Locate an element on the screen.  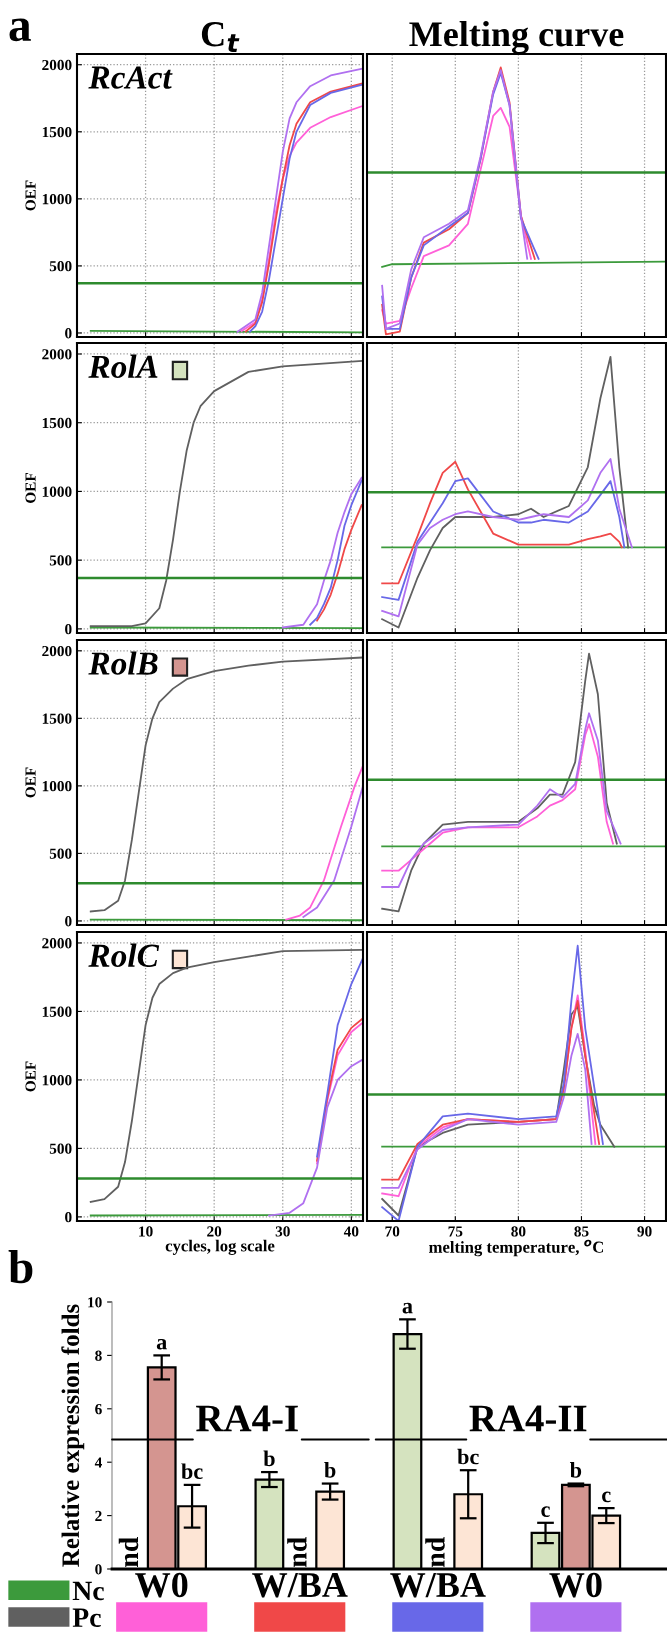
x-tick-label: 10 is located at coordinates (146, 1231).